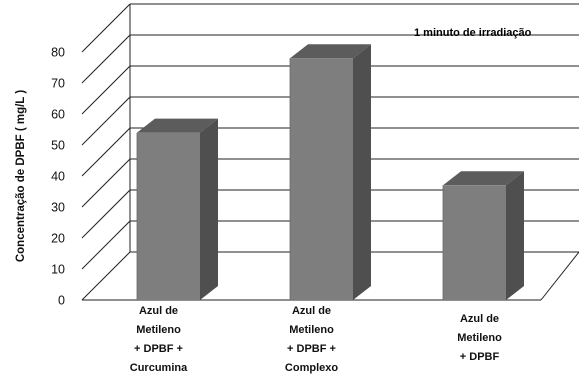 The height and width of the screenshot is (385, 579). Describe the element at coordinates (58, 115) in the screenshot. I see `y-tick-label: 60` at that location.